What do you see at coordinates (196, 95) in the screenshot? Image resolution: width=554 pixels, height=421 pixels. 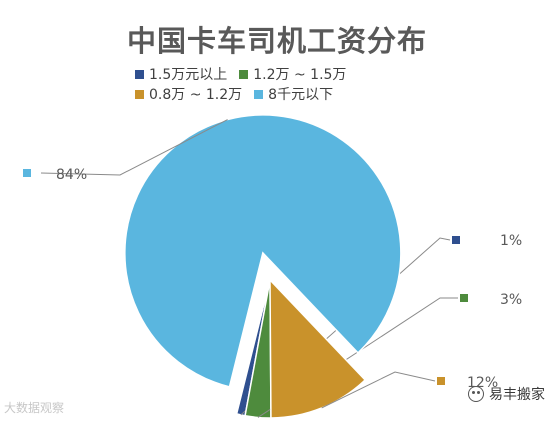 I see `legend-label: 0.8万 ~ 1.2万` at bounding box center [196, 95].